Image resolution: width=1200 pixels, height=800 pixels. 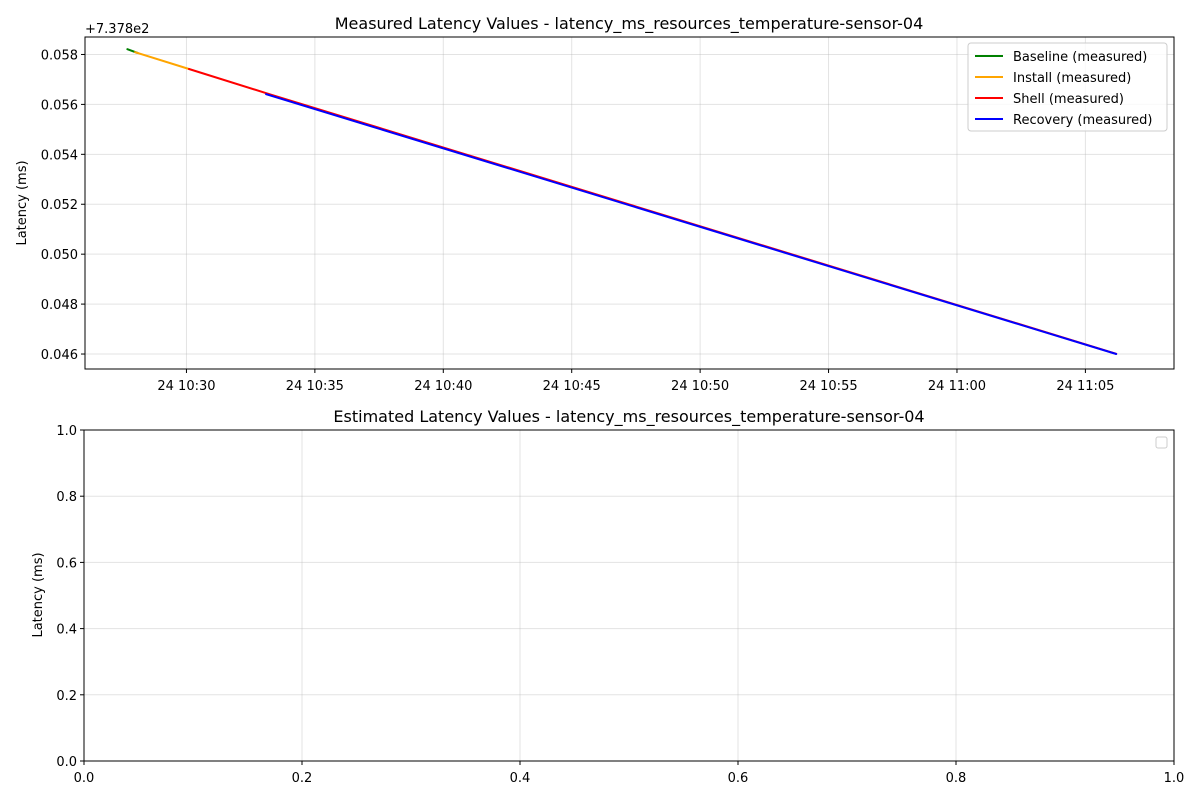 What do you see at coordinates (700, 386) in the screenshot?
I see `chart1-x-tick-label: 24 10:50` at bounding box center [700, 386].